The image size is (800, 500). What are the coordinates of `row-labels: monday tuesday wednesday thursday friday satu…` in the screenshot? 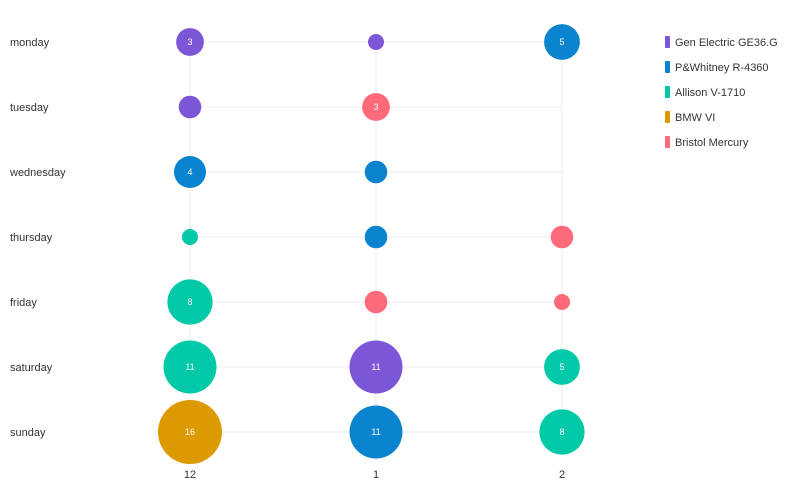 It's located at (37, 238).